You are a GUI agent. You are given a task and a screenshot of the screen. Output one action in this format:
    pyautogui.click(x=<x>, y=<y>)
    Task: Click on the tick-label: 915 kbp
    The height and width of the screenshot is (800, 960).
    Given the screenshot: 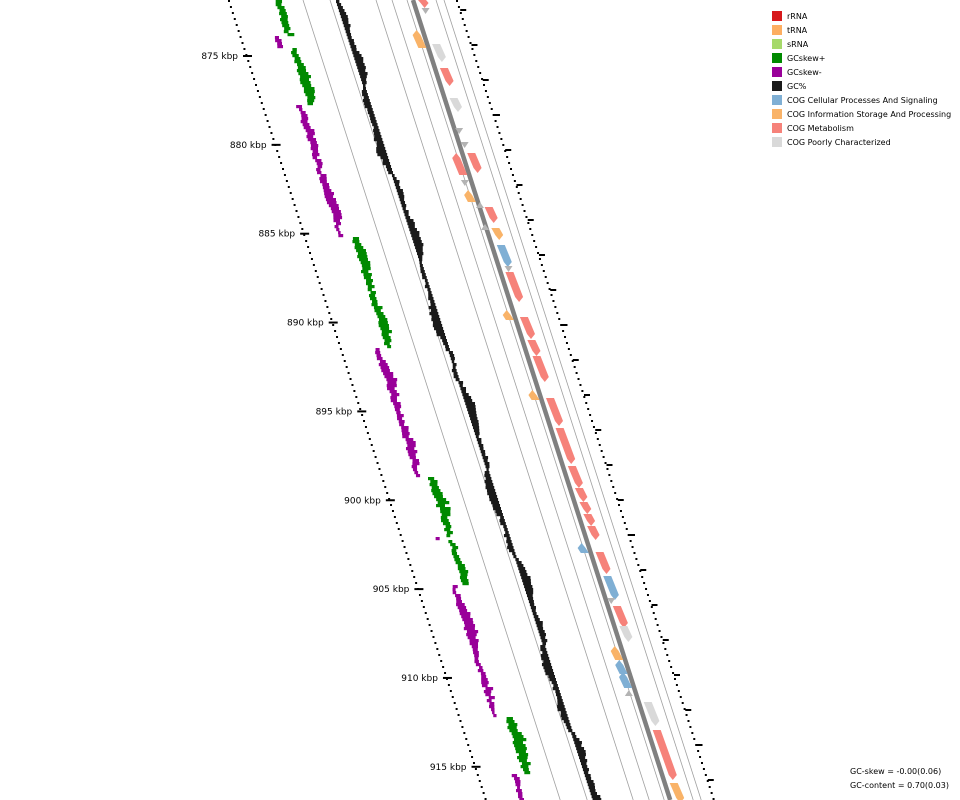 What is the action you would take?
    pyautogui.click(x=448, y=768)
    